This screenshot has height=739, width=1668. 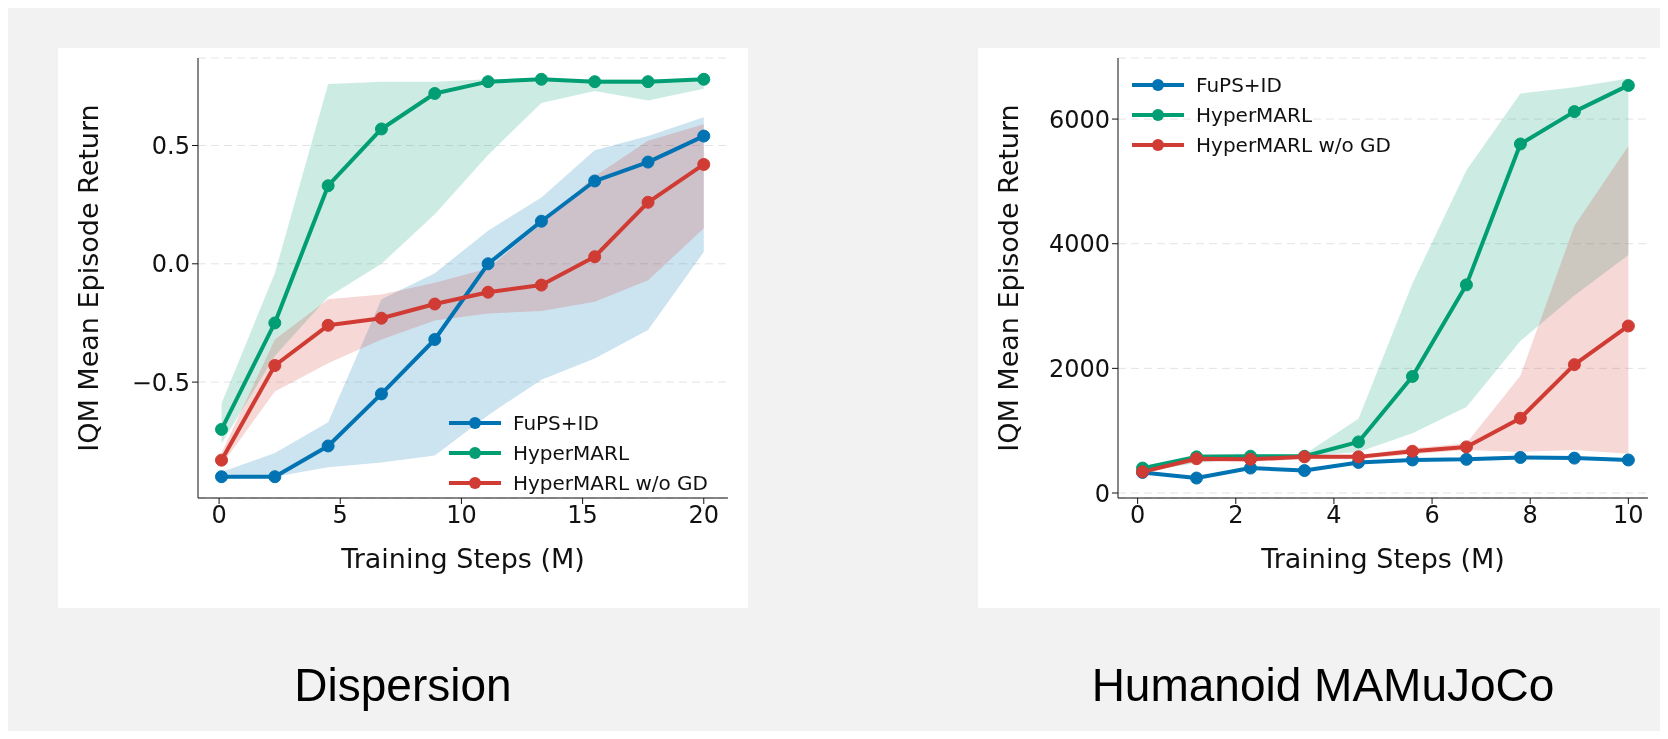 I want to click on y-tick-label: 6000, so click(x=1079, y=119).